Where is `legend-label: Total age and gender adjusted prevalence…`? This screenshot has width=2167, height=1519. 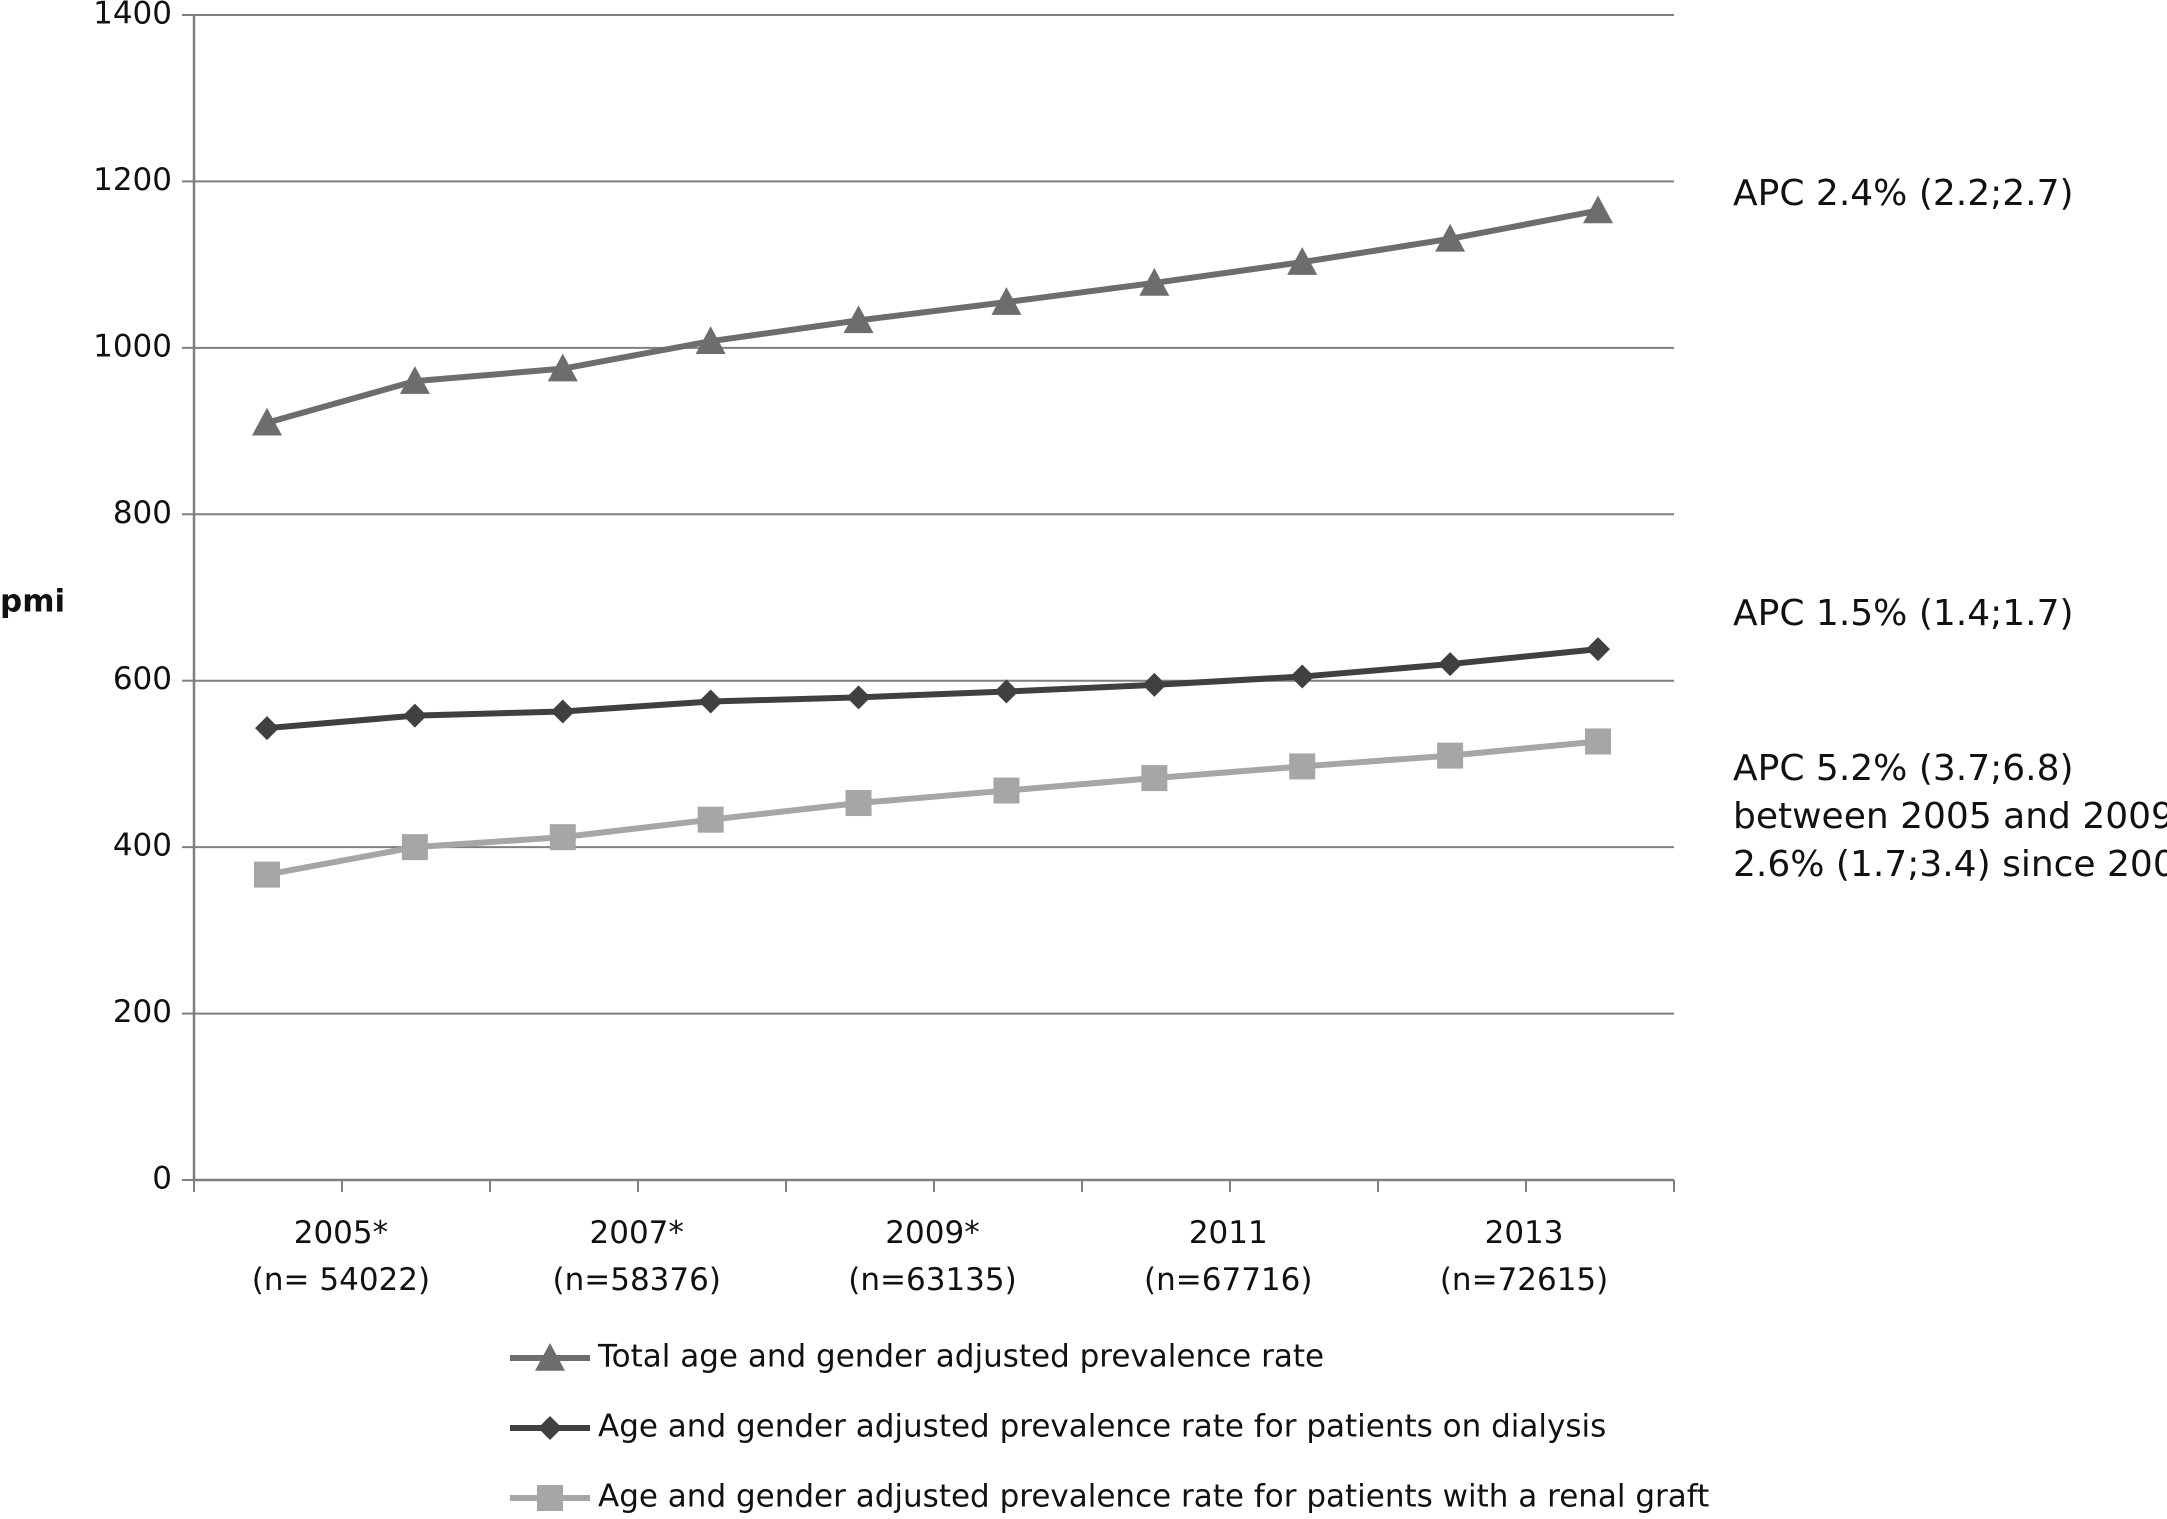 legend-label: Total age and gender adjusted prevalence… is located at coordinates (960, 1357).